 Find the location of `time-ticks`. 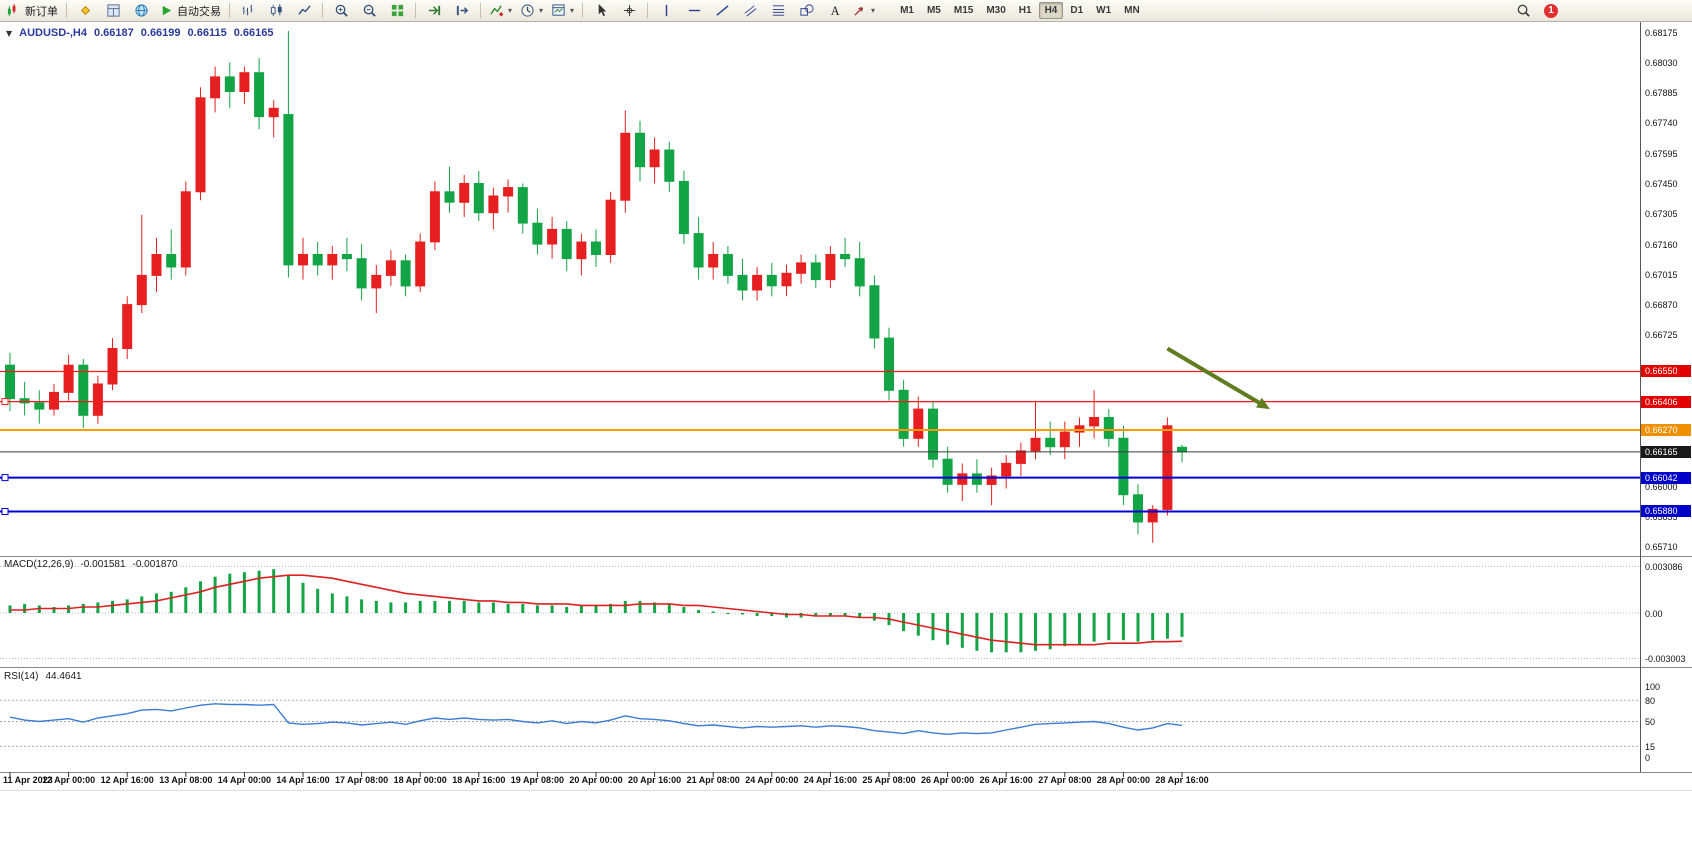

time-ticks is located at coordinates (596, 774).